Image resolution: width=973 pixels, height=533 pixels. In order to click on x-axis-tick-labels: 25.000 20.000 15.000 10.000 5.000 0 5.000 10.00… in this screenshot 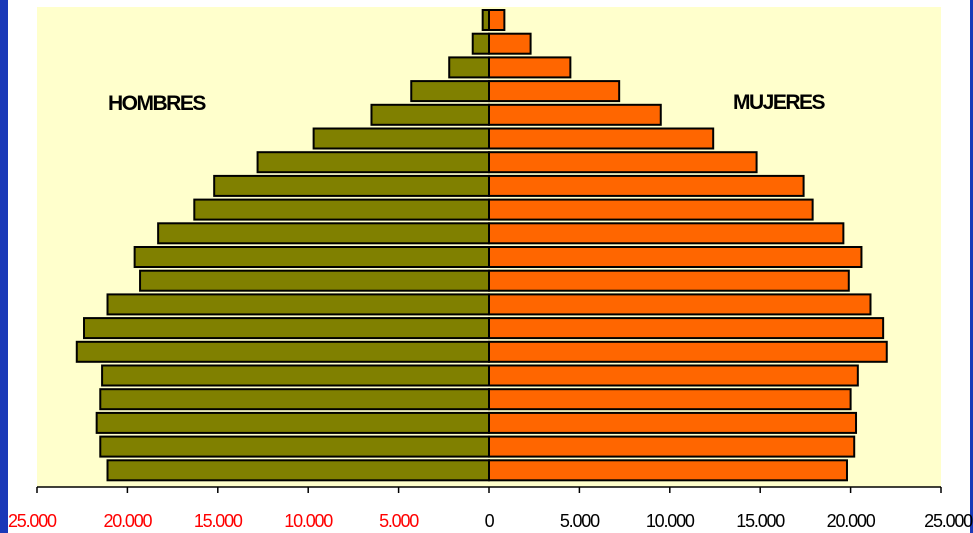, I will do `click(490, 521)`.